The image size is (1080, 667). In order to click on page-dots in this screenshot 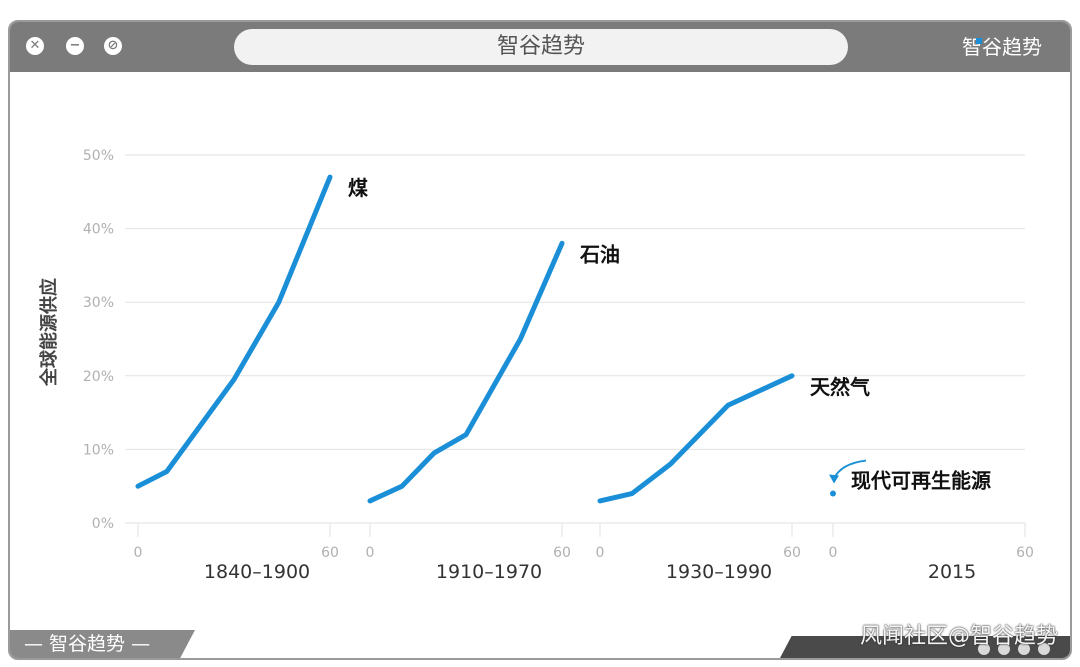, I will do `click(1010, 647)`.